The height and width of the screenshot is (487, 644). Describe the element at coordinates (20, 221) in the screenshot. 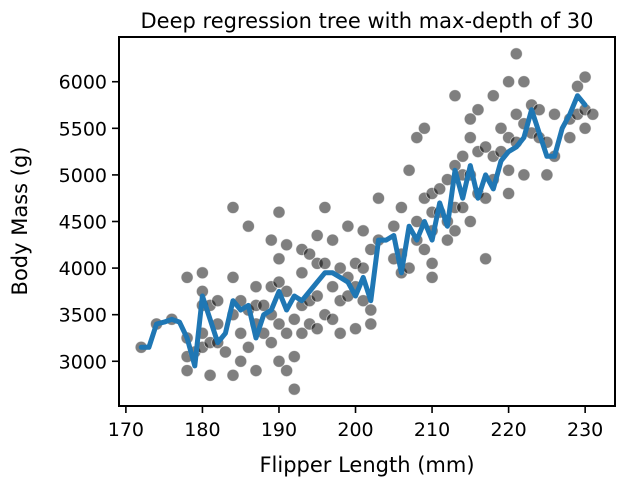

I see `y-axis-label: Body Mass (g)` at that location.